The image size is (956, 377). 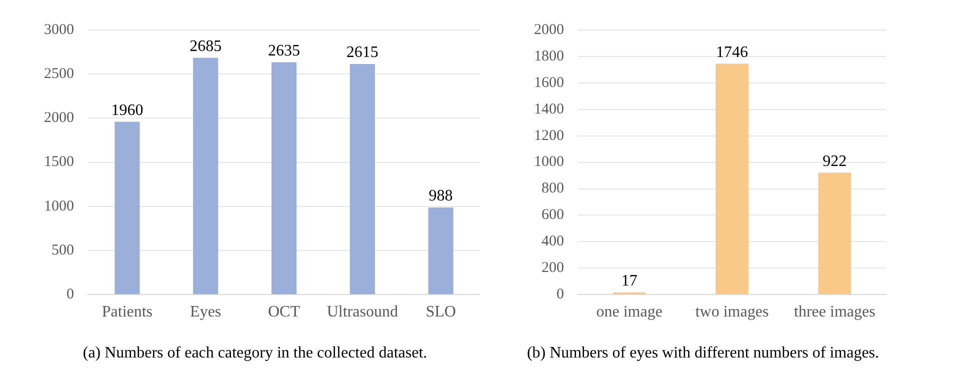 I want to click on y-tick-label: 400, so click(x=553, y=242).